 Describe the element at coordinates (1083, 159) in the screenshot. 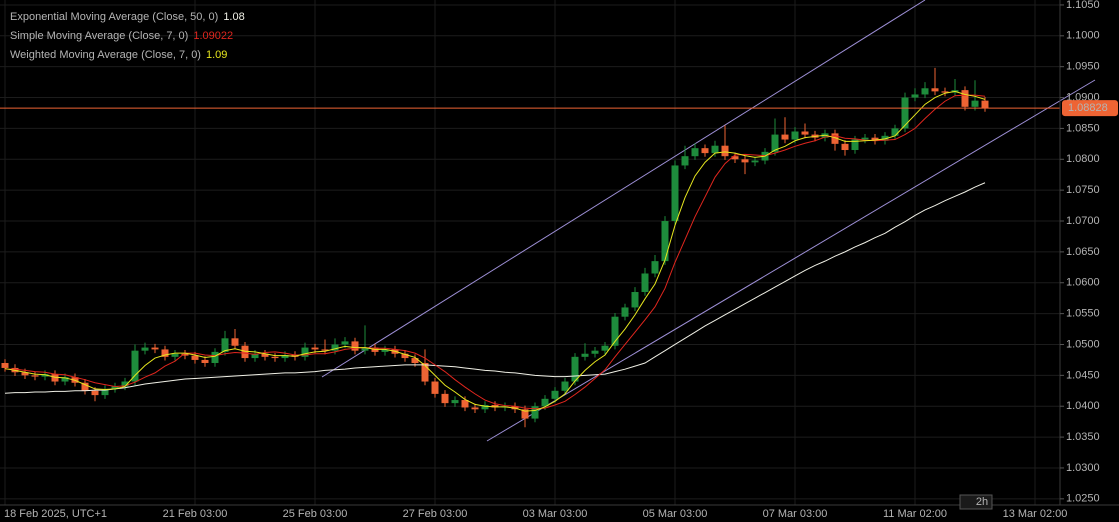

I see `y-tick-label: 1.0800` at that location.